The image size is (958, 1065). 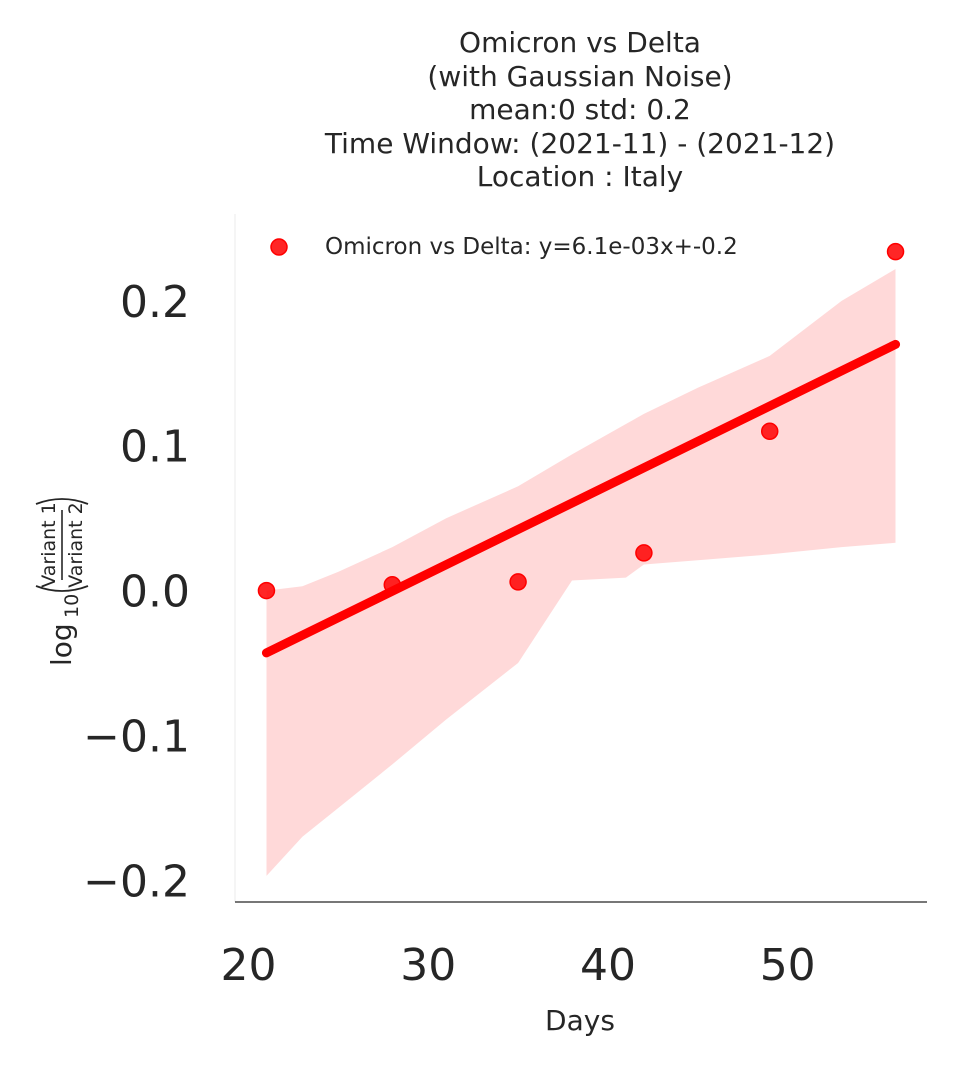 What do you see at coordinates (72, 606) in the screenshot?
I see `y-axis-label-subscript: 10` at bounding box center [72, 606].